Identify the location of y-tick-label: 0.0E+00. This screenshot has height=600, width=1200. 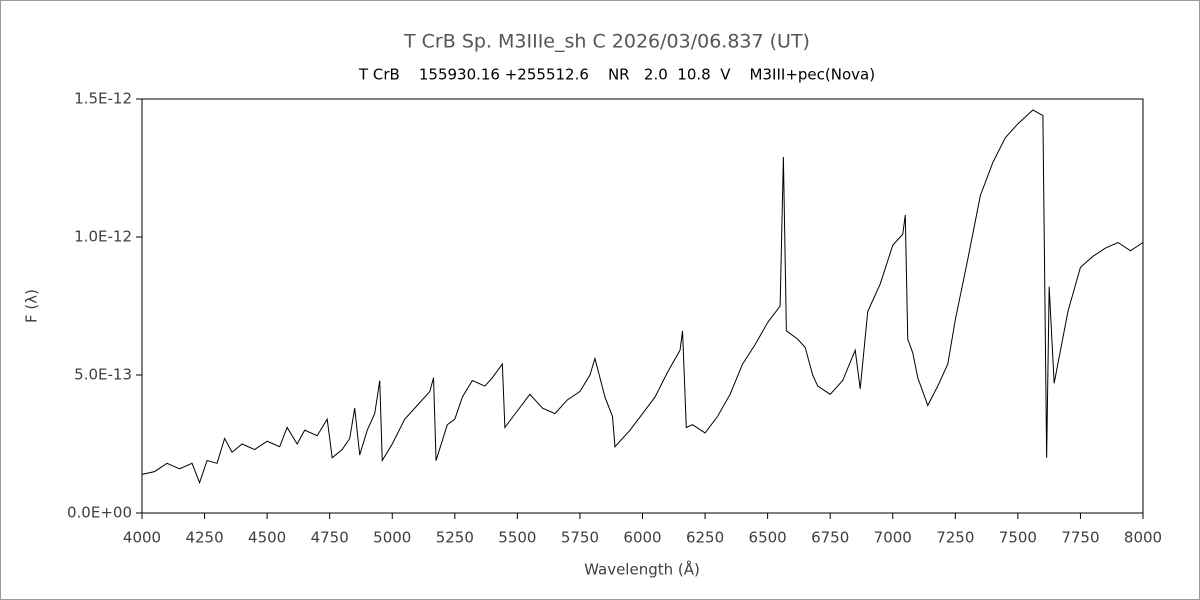
(99, 513).